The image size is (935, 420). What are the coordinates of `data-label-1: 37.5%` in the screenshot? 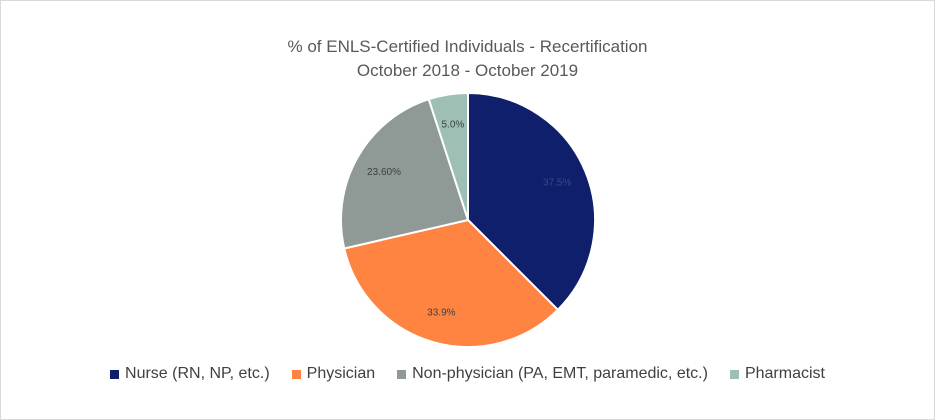 It's located at (557, 183).